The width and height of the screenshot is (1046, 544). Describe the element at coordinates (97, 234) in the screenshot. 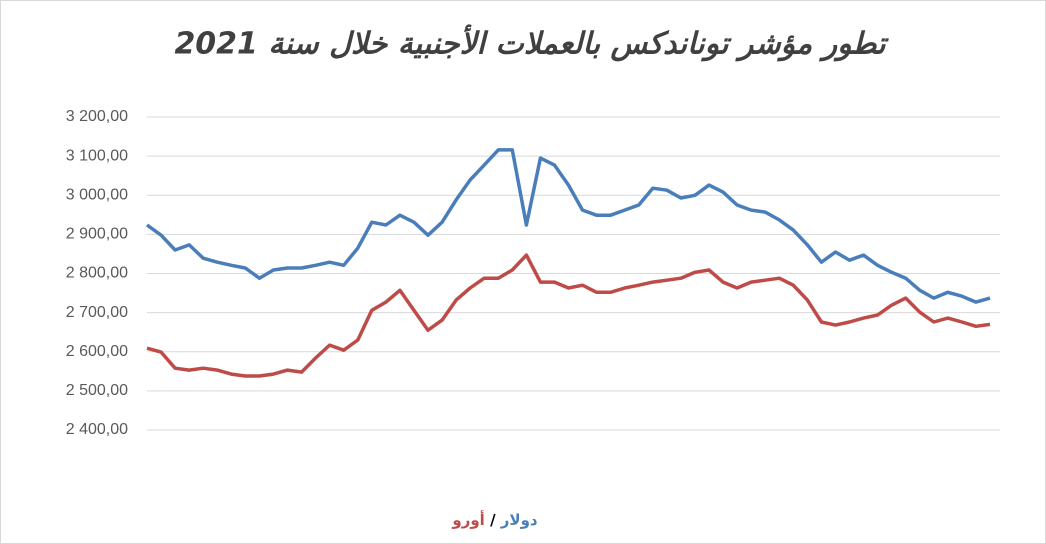

I see `y-tick-label: 2 900,00` at that location.